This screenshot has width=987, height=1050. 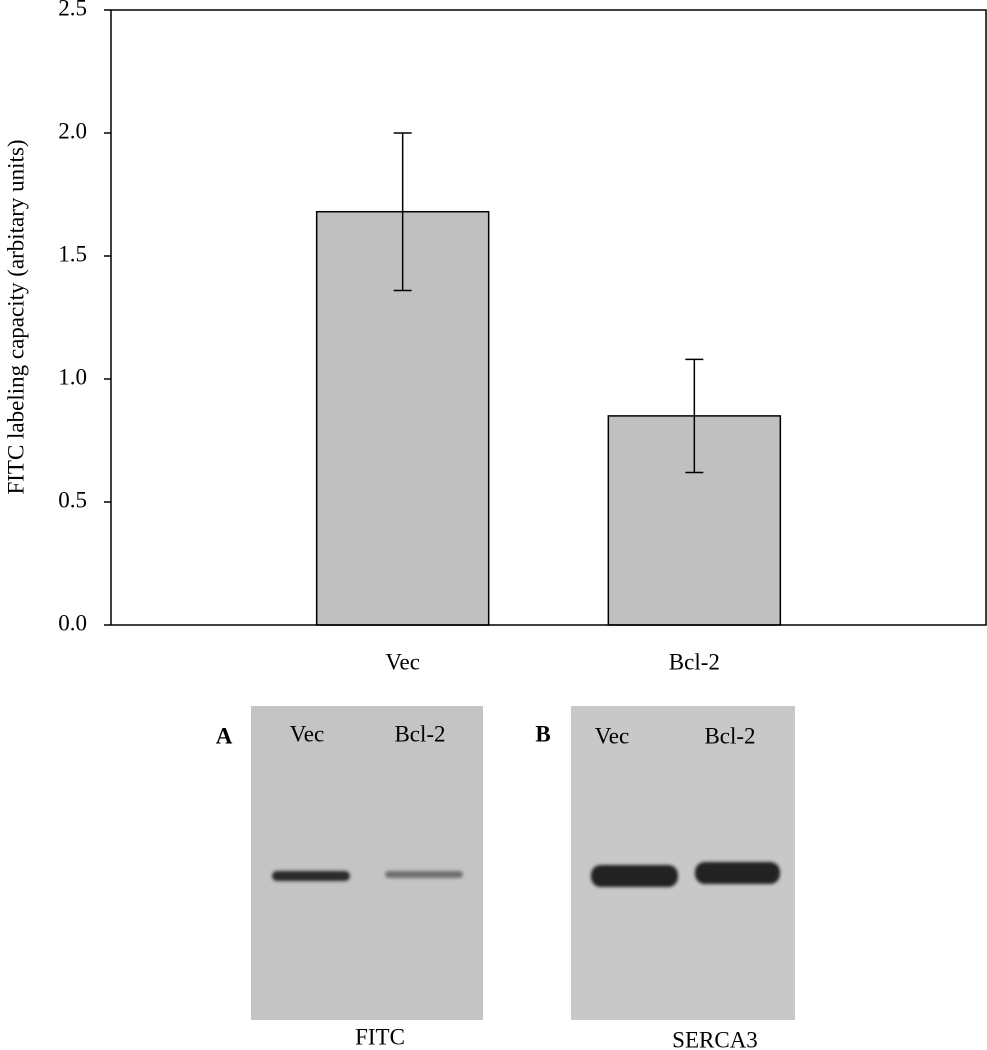 I want to click on y-tick-label: 0.5, so click(x=72, y=499).